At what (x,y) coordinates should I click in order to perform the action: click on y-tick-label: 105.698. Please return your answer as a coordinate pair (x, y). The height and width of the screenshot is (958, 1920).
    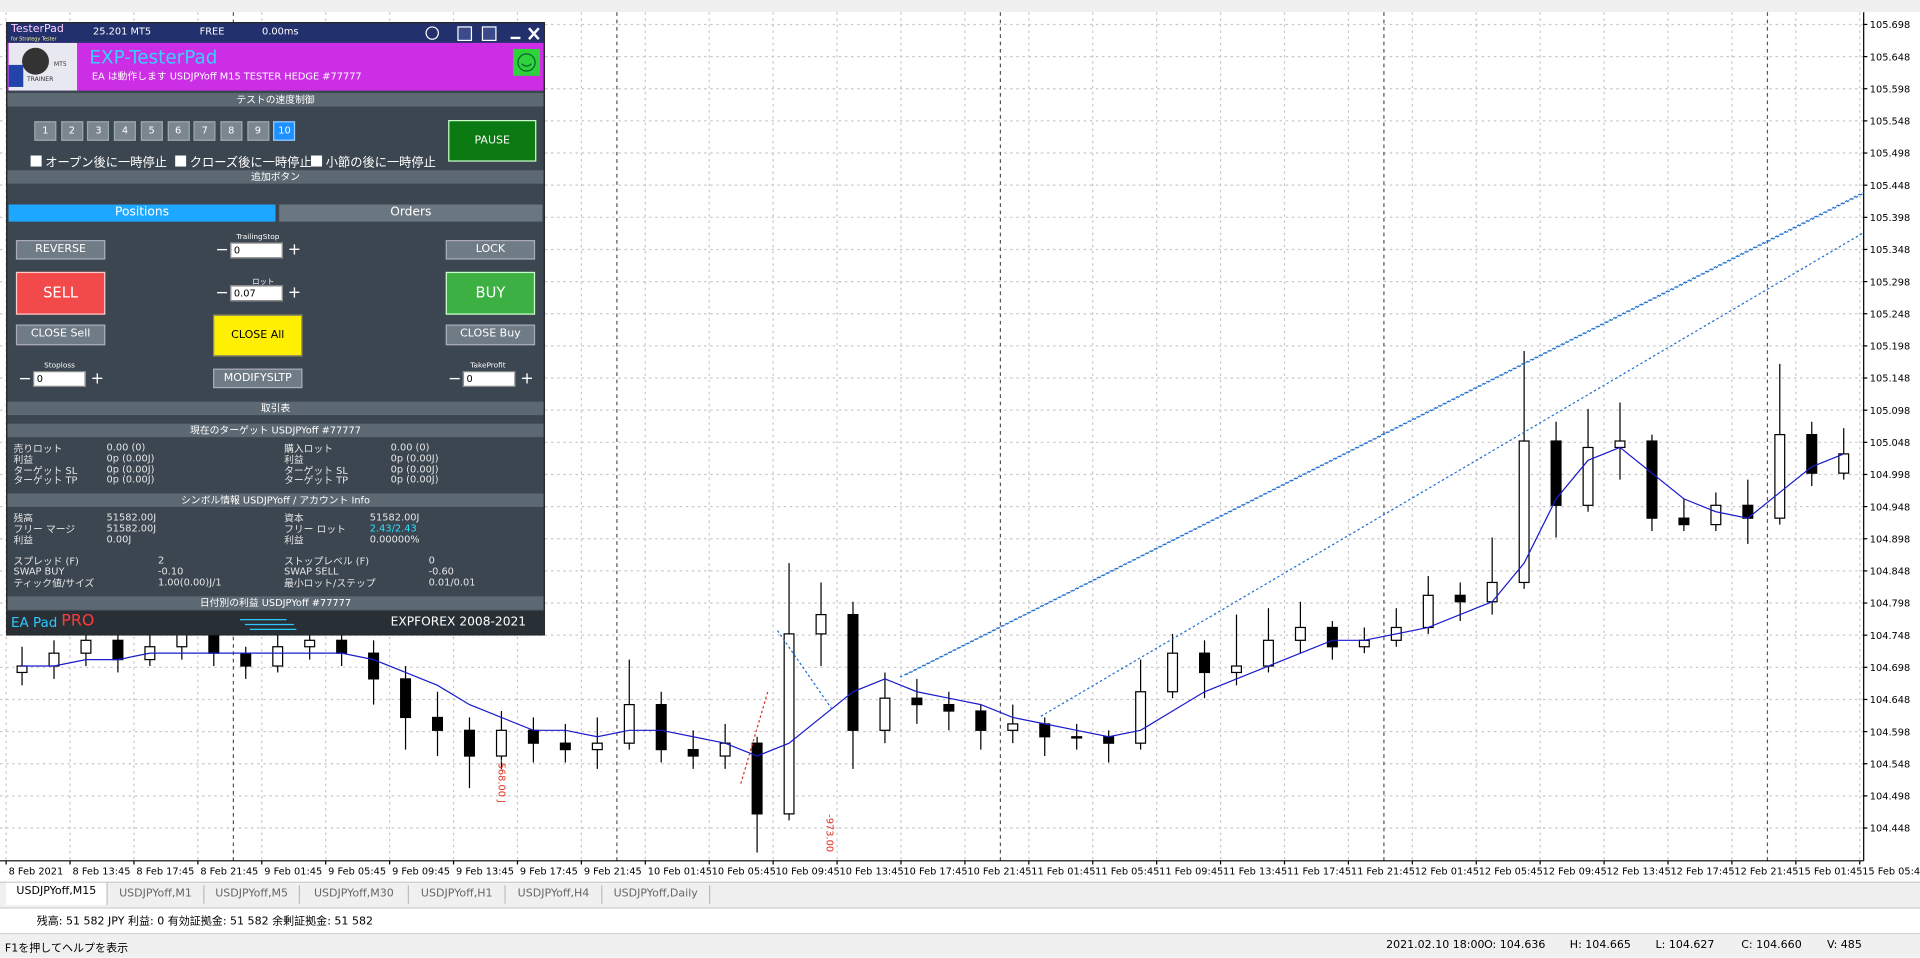
    Looking at the image, I should click on (1890, 25).